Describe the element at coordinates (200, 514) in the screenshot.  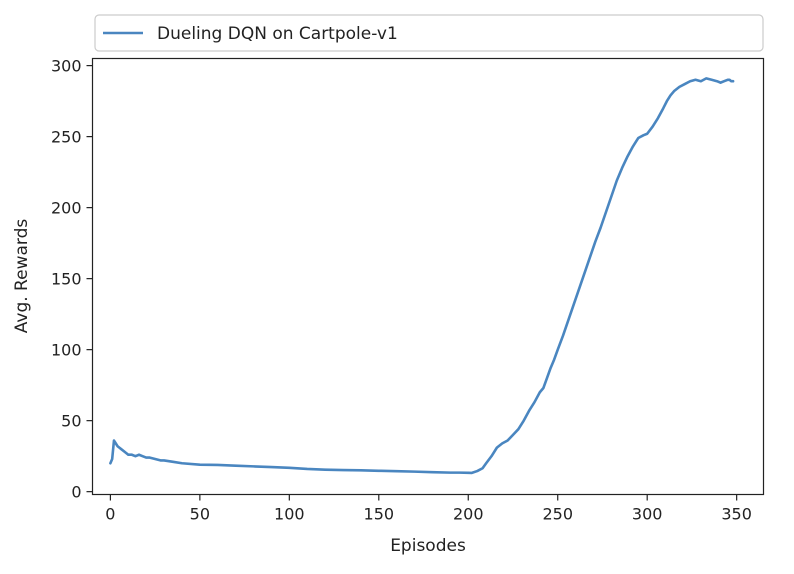
I see `x-tick-label: 50` at that location.